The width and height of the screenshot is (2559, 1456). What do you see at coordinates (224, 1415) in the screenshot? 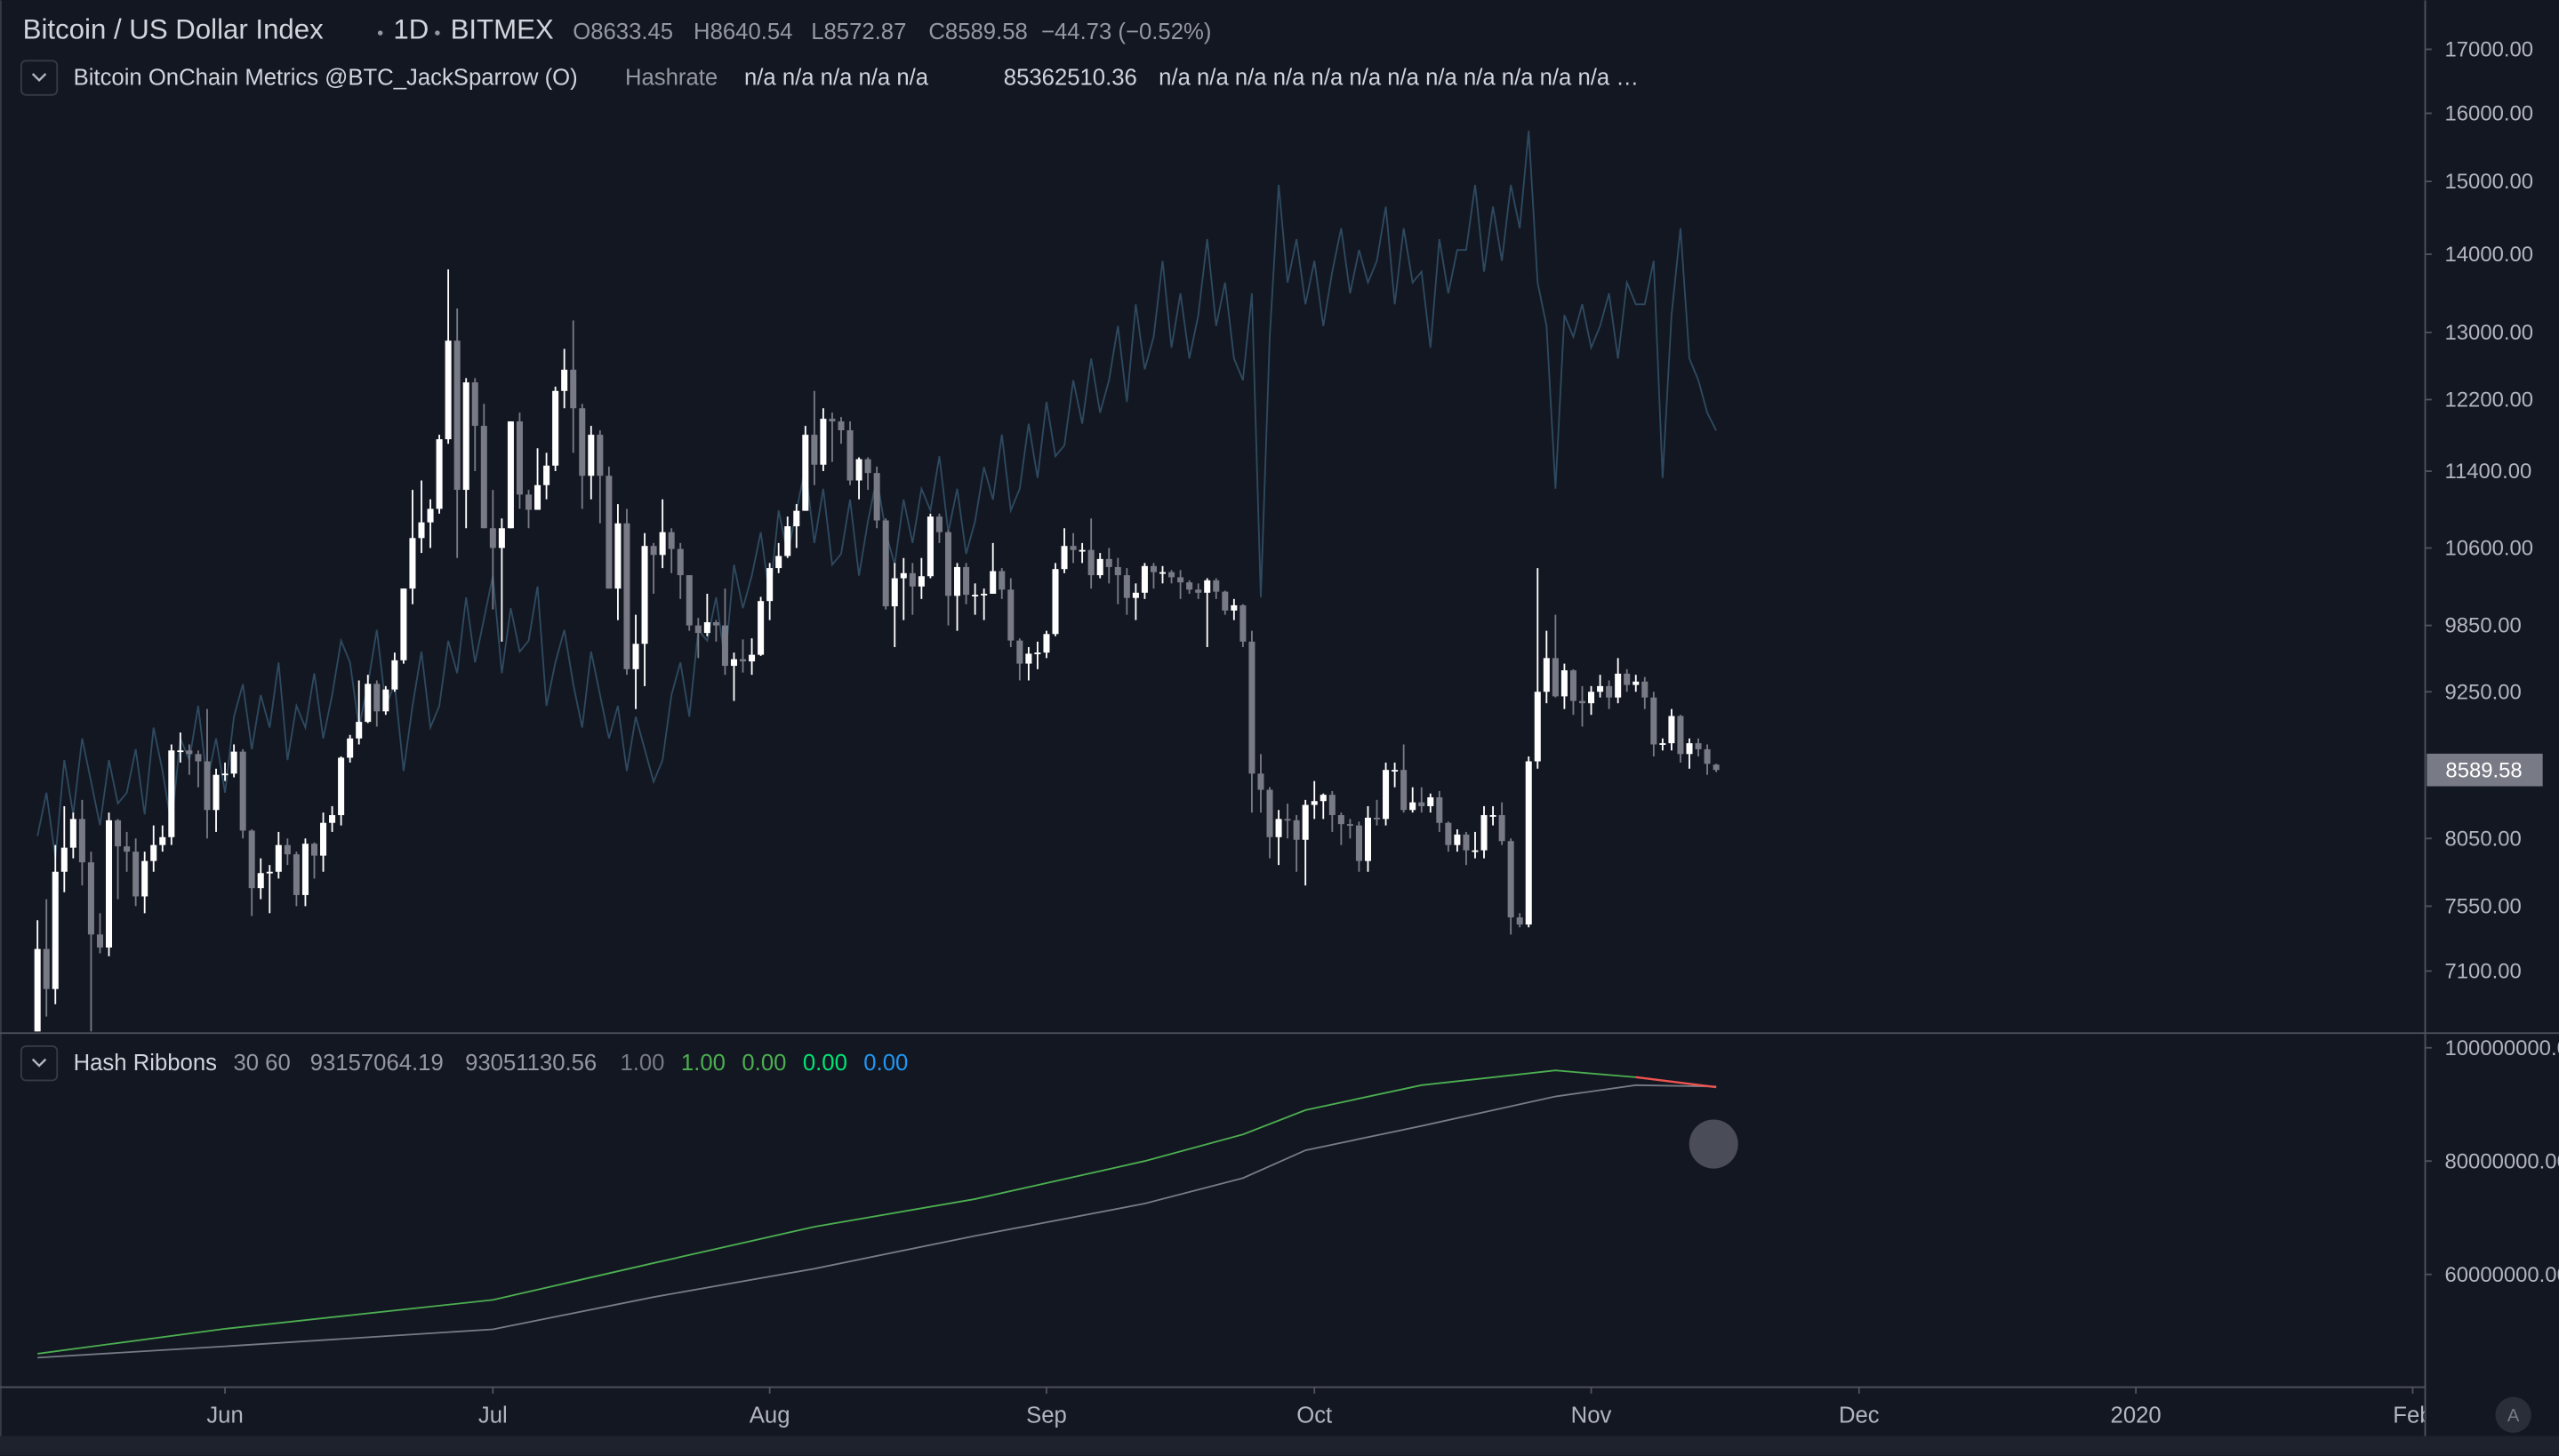
I see `x-tick-label: Jun` at bounding box center [224, 1415].